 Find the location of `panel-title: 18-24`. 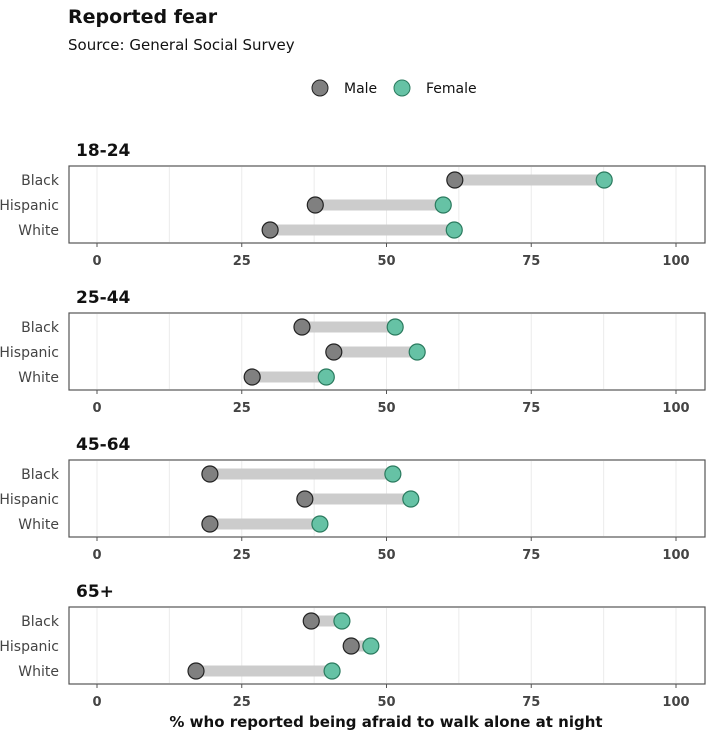

panel-title: 18-24 is located at coordinates (103, 151).